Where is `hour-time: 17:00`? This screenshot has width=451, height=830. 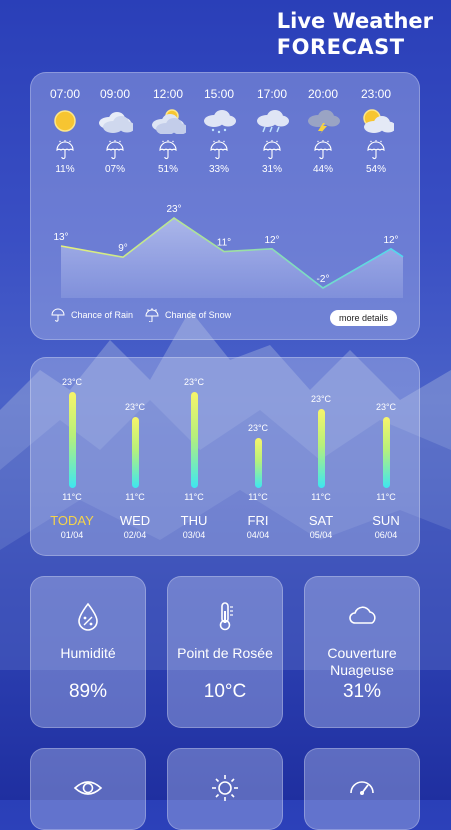 hour-time: 17:00 is located at coordinates (272, 94).